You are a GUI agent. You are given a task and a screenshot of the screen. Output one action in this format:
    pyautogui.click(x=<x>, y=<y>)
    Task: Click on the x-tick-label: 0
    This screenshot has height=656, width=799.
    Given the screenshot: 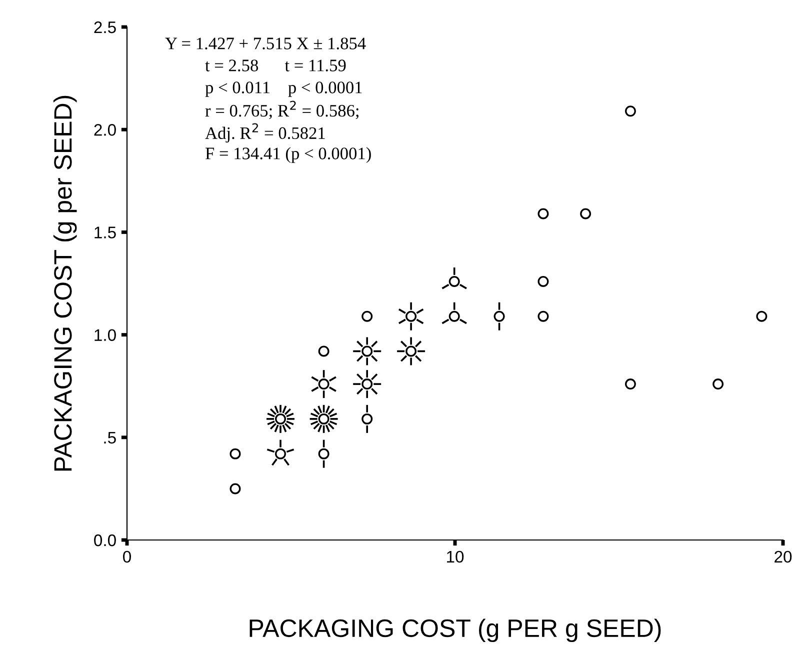 What is the action you would take?
    pyautogui.click(x=127, y=556)
    